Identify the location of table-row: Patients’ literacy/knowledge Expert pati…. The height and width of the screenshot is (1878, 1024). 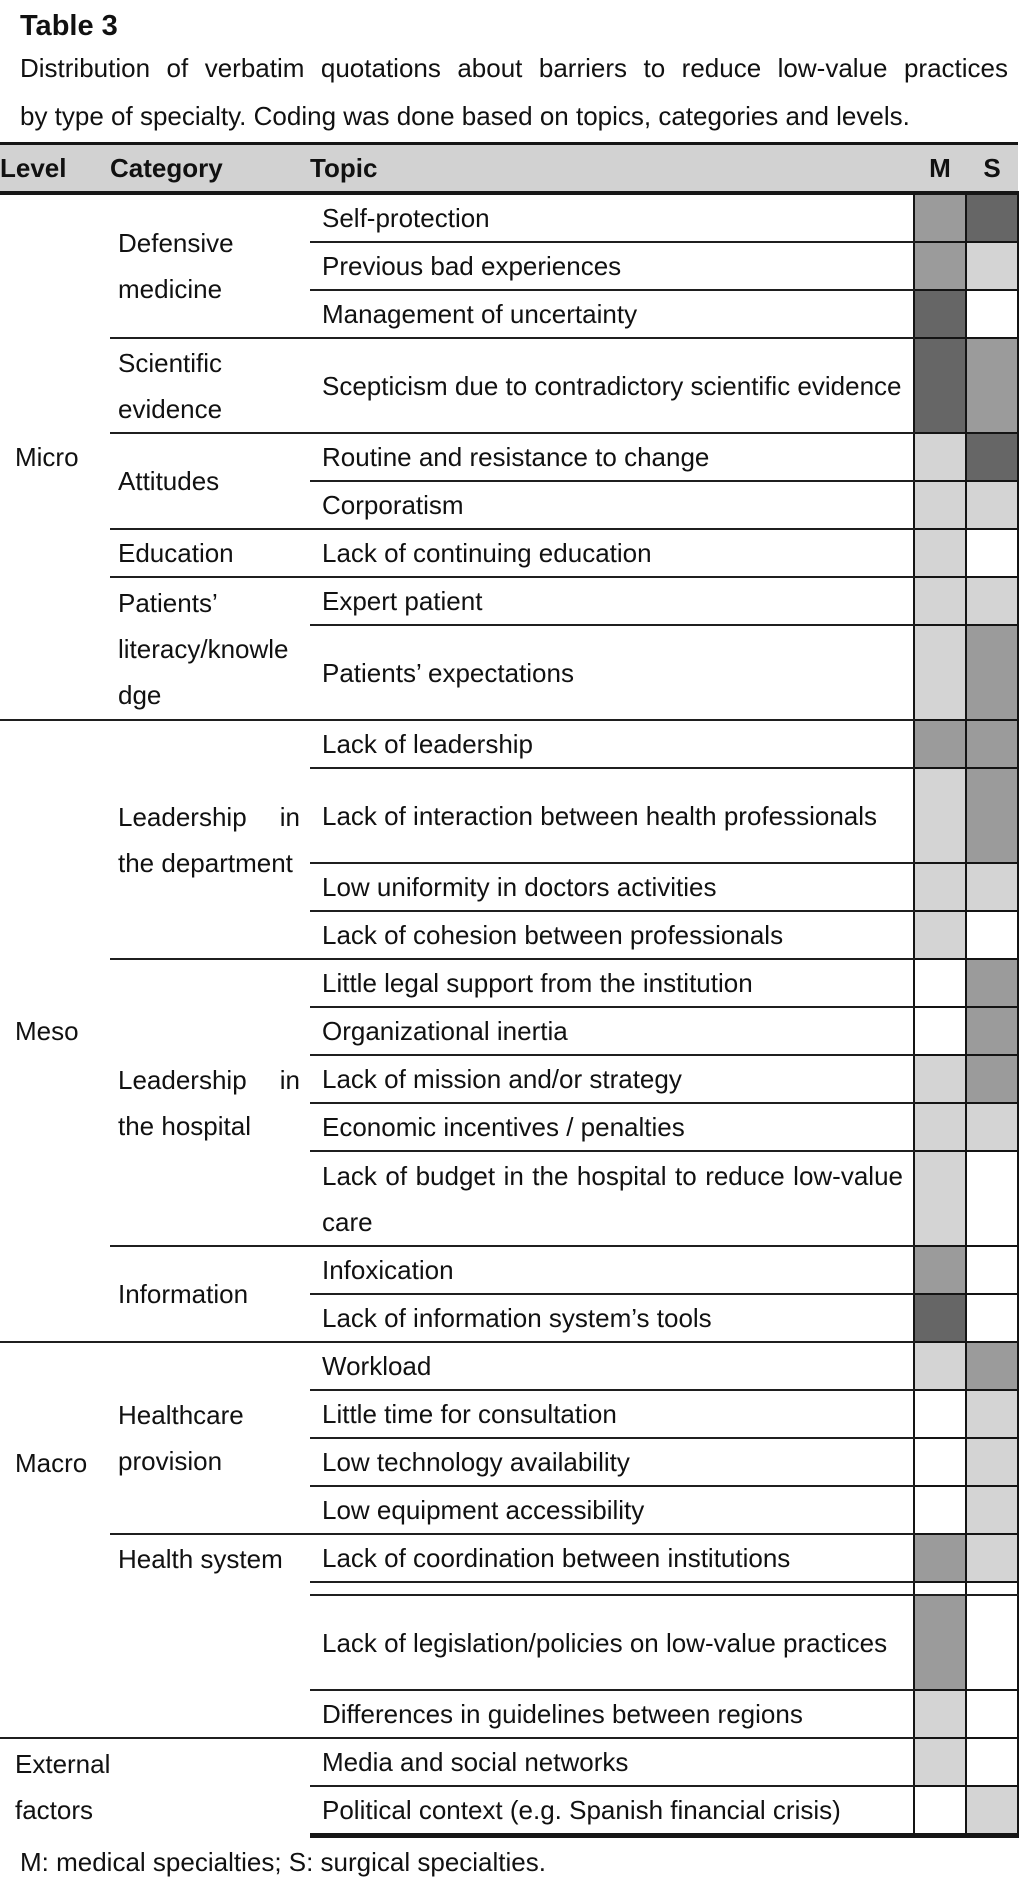
(509, 649).